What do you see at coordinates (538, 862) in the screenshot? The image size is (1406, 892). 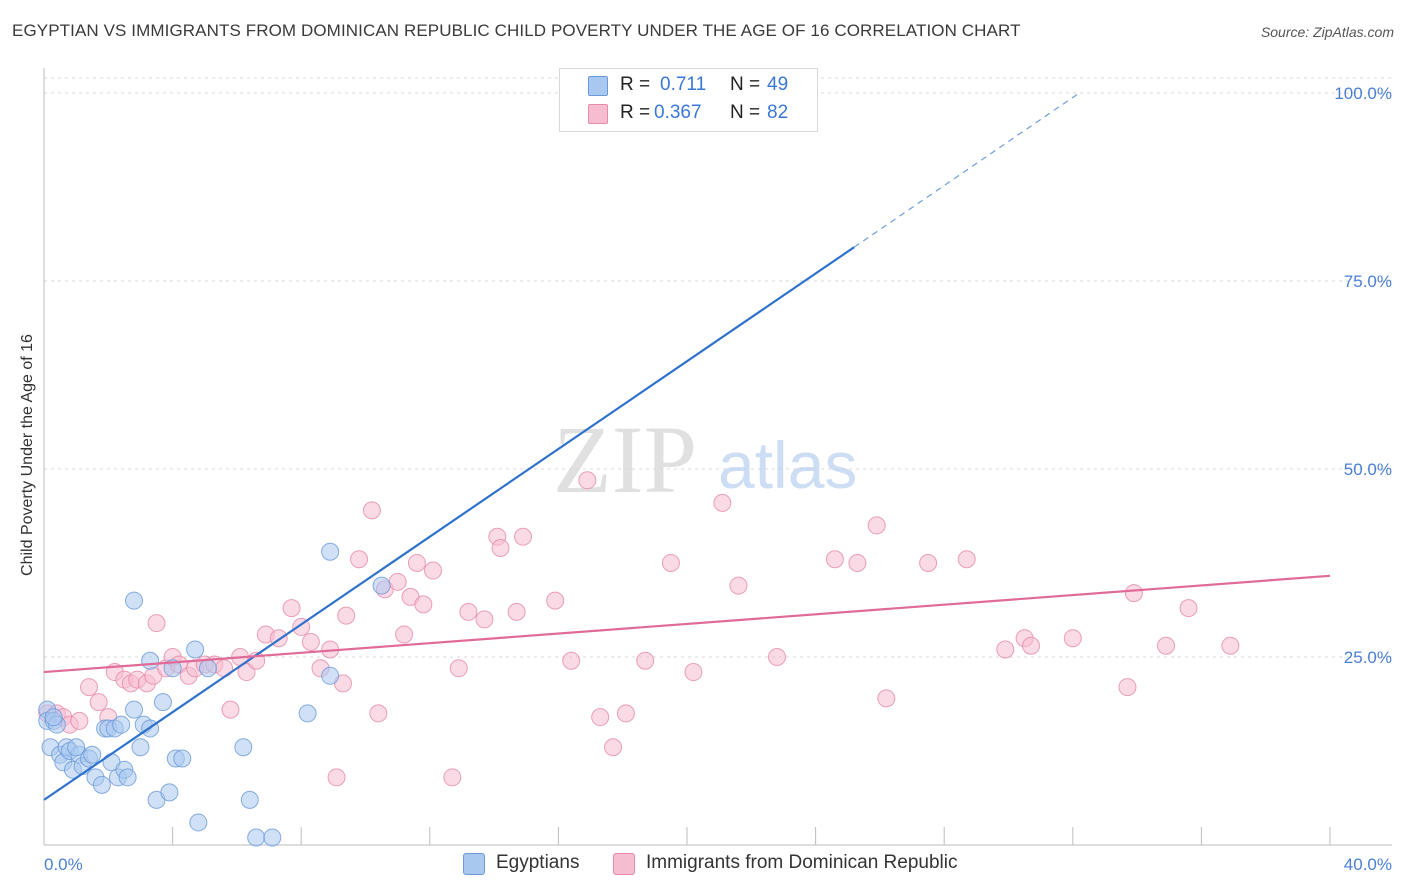 I see `legend-label-egyptians: Egyptians` at bounding box center [538, 862].